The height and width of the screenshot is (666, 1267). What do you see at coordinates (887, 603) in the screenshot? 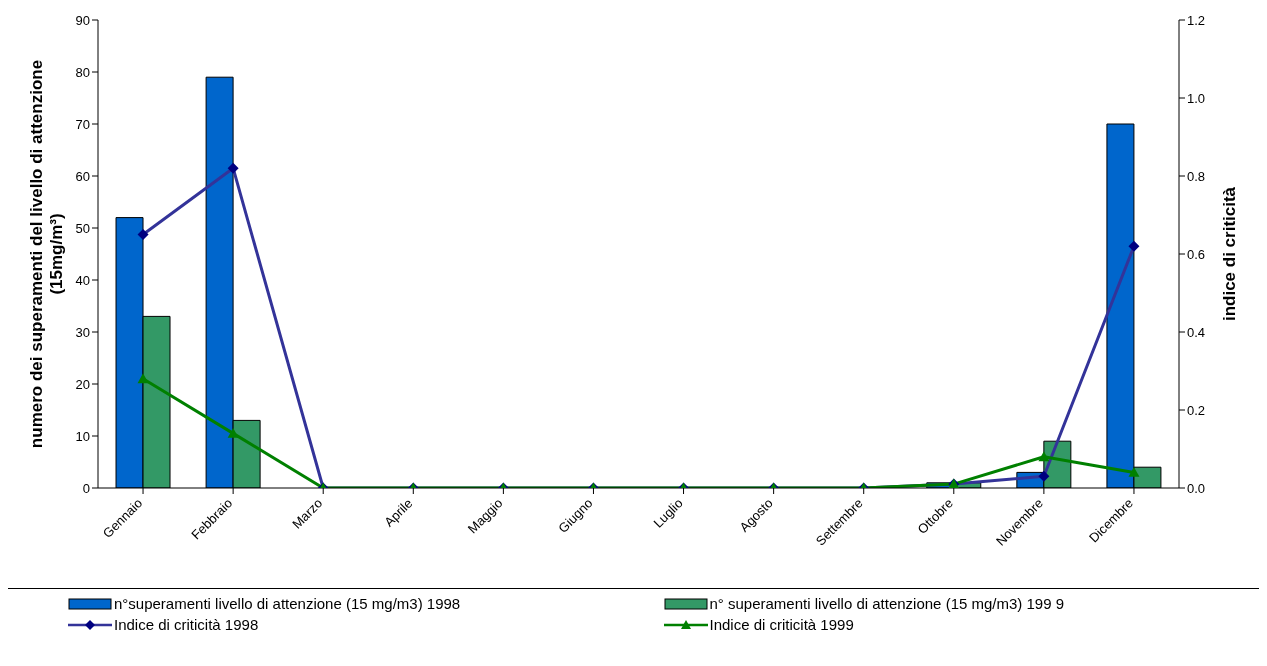
I see `legend-label: n° superamenti livello di attenzione (15 mg/m3) 199 9` at bounding box center [887, 603].